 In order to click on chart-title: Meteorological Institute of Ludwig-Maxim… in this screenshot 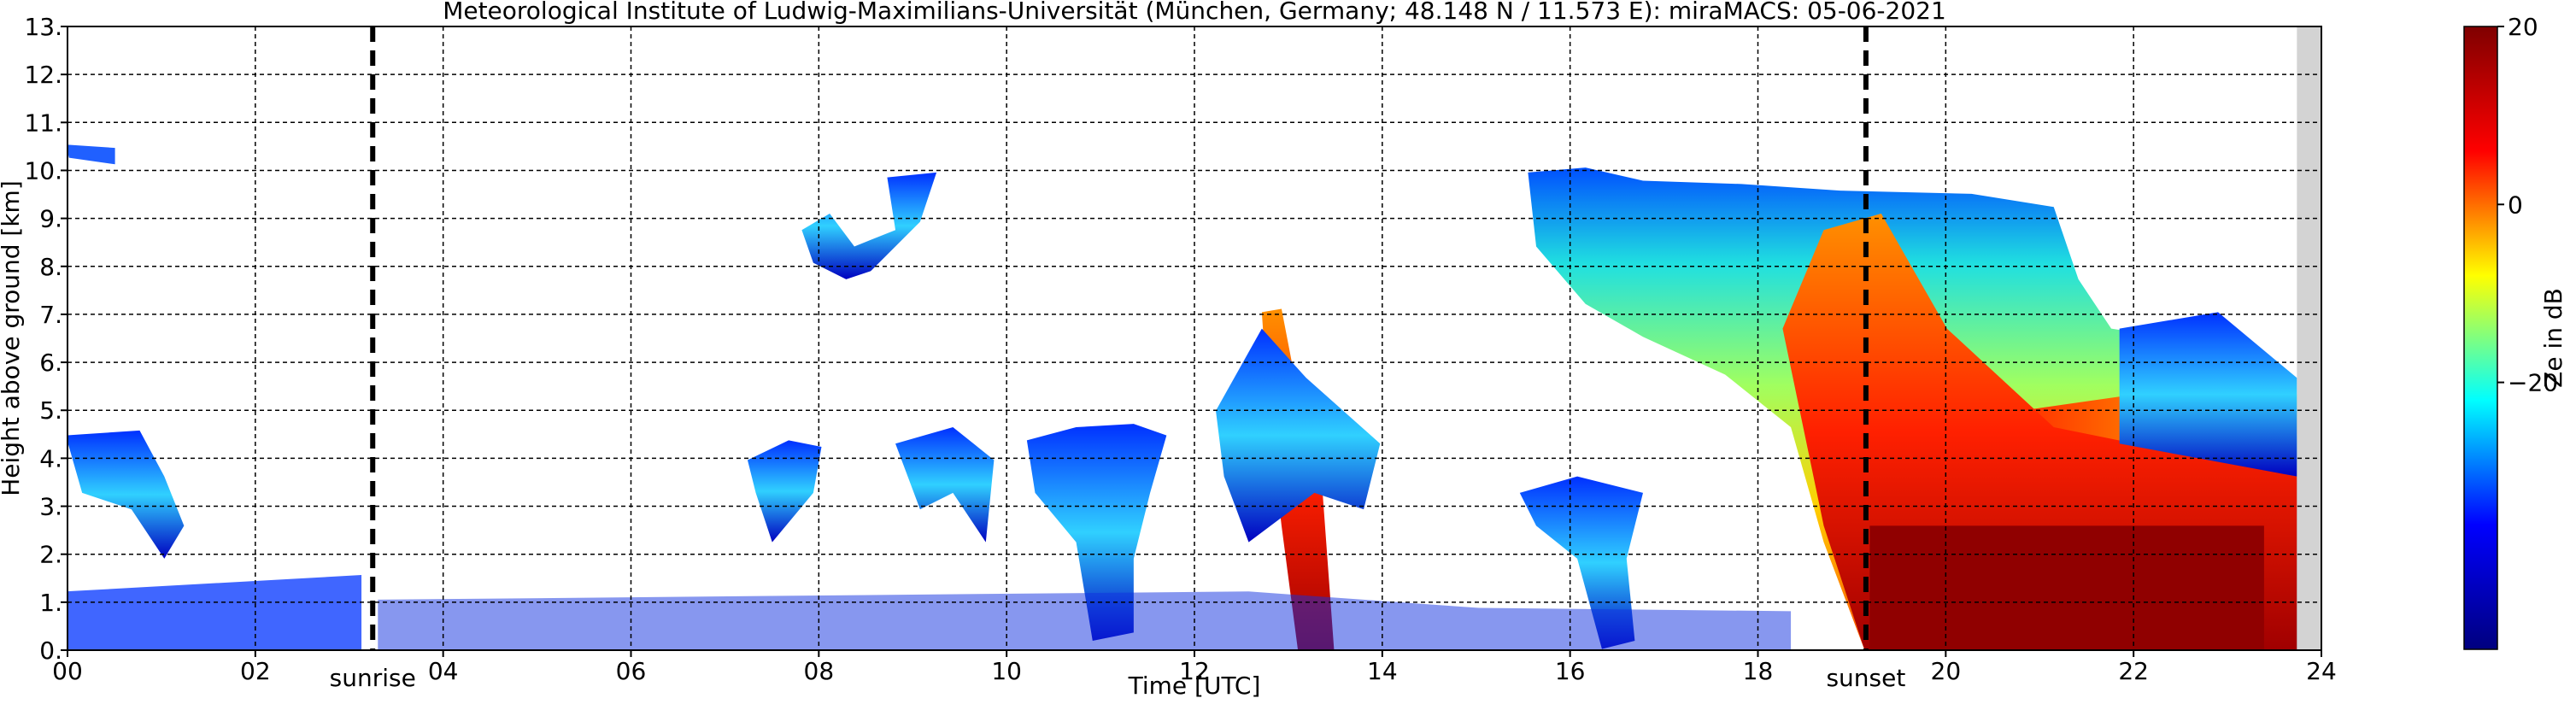, I will do `click(1194, 12)`.